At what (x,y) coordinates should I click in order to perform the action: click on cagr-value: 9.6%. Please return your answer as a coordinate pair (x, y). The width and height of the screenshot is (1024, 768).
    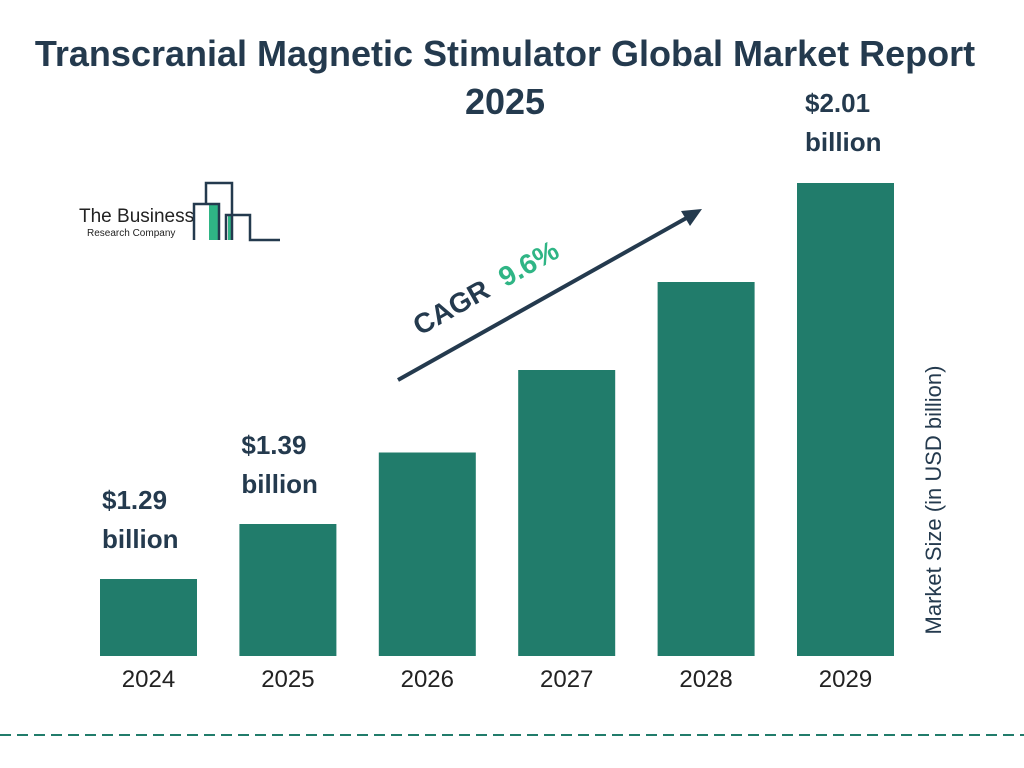
    Looking at the image, I should click on (528, 263).